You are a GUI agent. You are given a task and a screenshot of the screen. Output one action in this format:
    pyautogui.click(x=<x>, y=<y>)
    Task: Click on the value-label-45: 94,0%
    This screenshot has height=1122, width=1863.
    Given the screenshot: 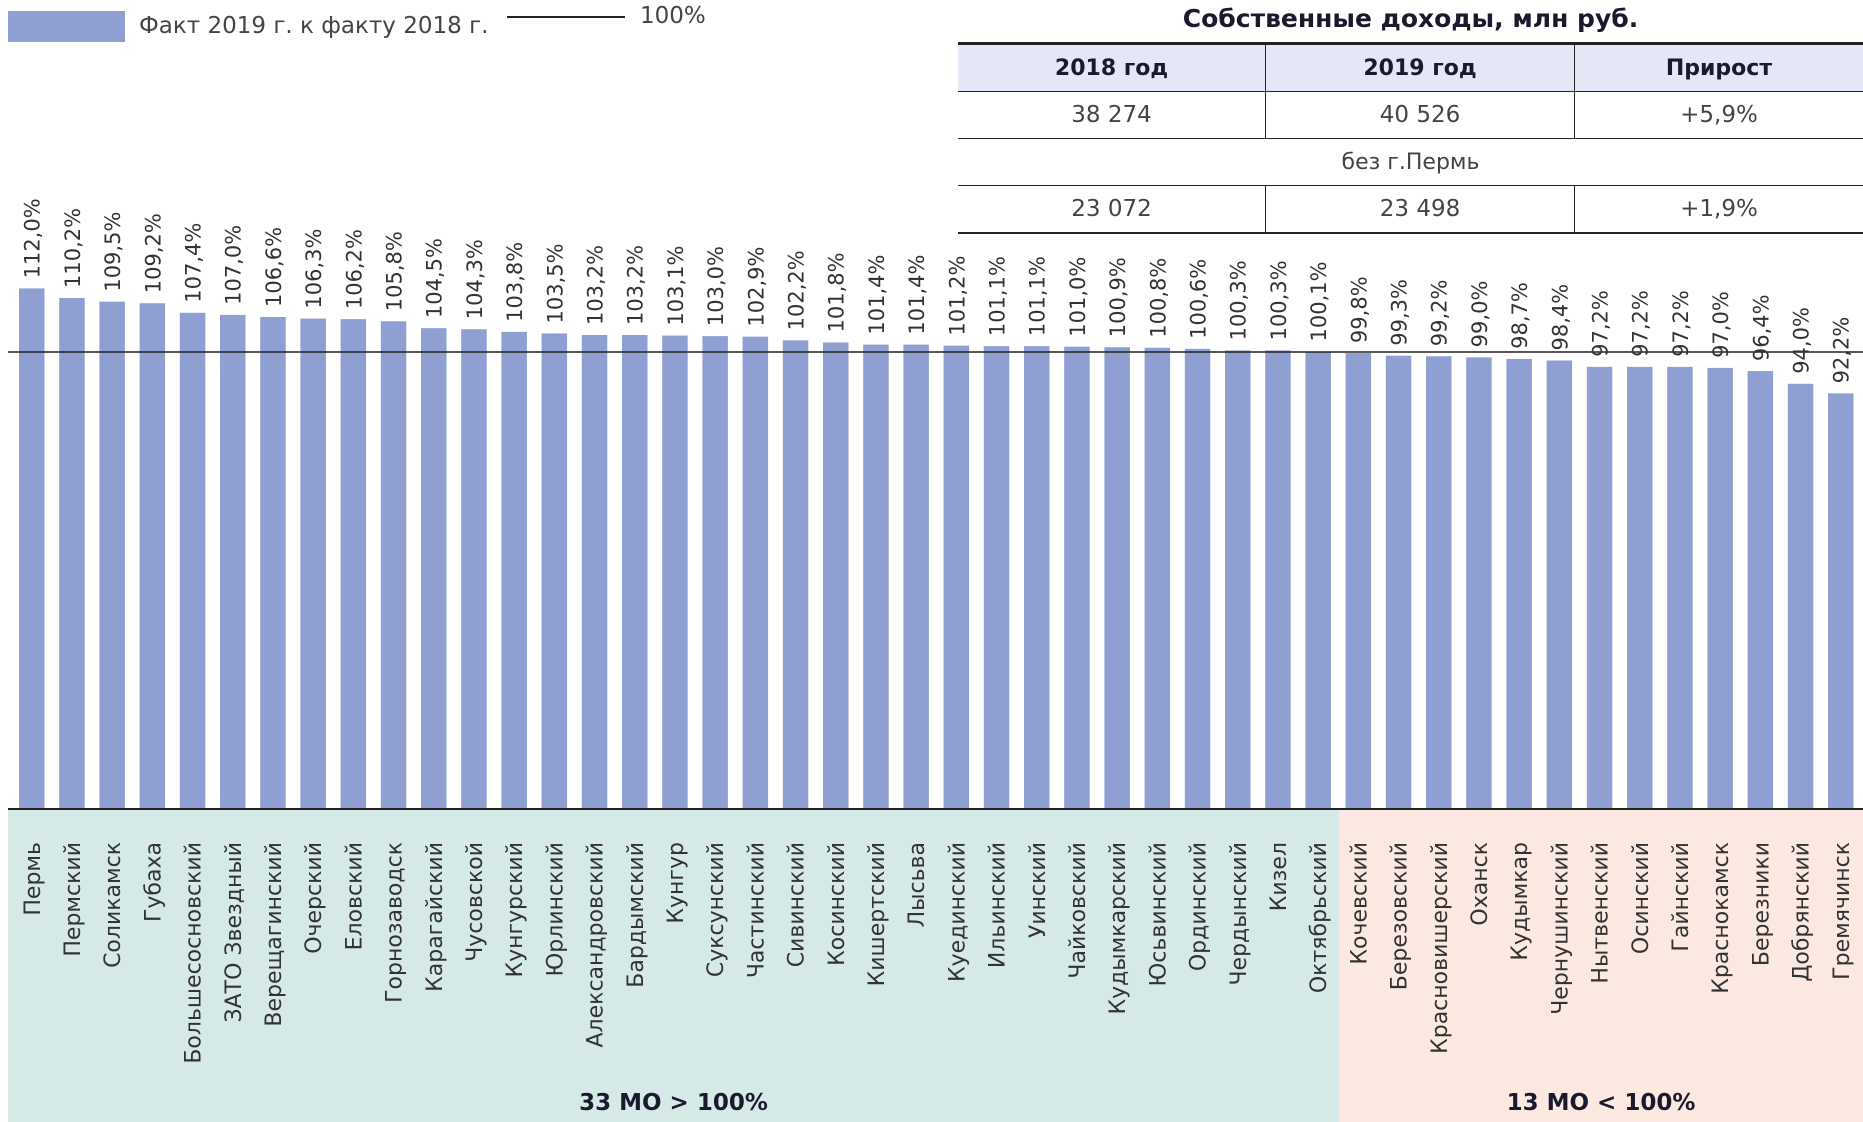 What is the action you would take?
    pyautogui.click(x=1802, y=340)
    